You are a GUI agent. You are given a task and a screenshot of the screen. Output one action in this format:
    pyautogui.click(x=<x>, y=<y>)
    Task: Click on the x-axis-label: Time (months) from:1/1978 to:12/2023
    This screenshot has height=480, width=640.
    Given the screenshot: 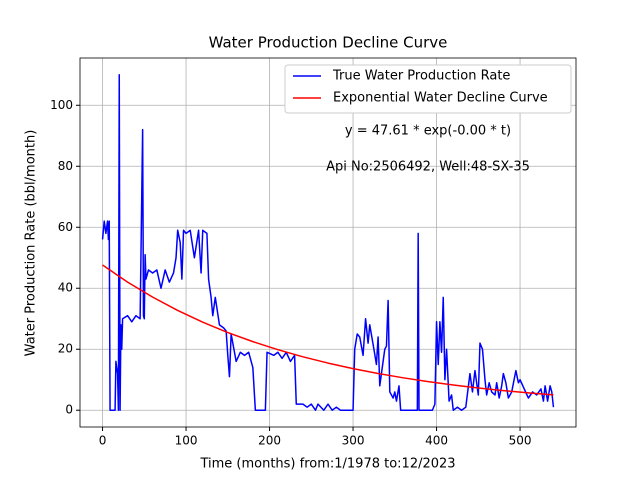 What is the action you would take?
    pyautogui.click(x=327, y=464)
    